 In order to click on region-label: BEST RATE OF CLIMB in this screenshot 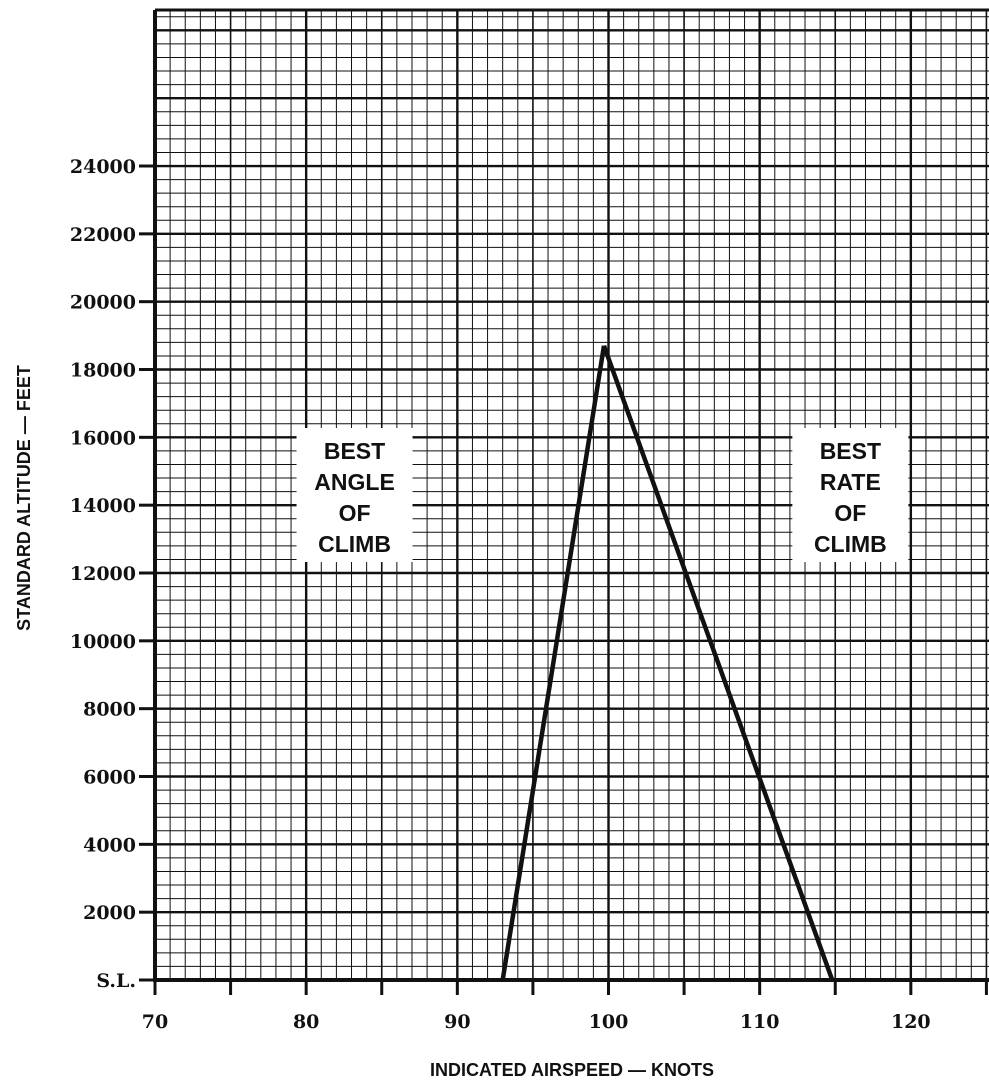, I will do `click(850, 495)`.